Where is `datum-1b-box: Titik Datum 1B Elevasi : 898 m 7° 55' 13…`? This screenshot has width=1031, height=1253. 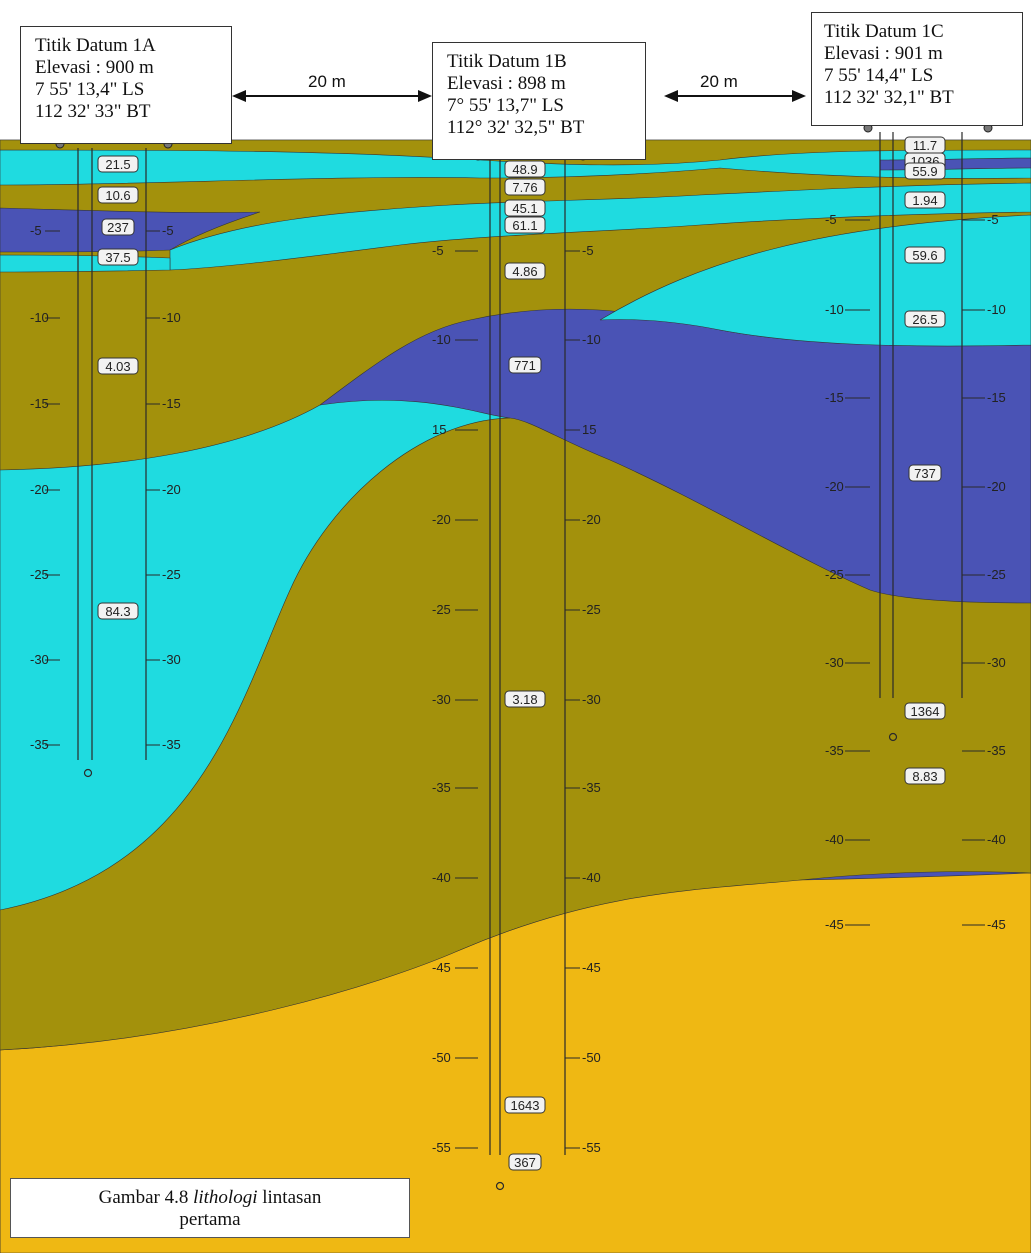 datum-1b-box: Titik Datum 1B Elevasi : 898 m 7° 55' 13… is located at coordinates (539, 101).